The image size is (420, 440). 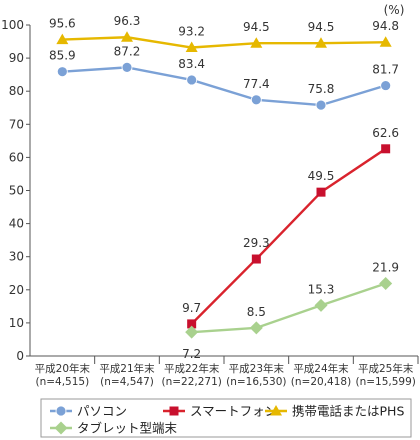 I want to click on y-tick-label: 10, so click(x=16, y=323).